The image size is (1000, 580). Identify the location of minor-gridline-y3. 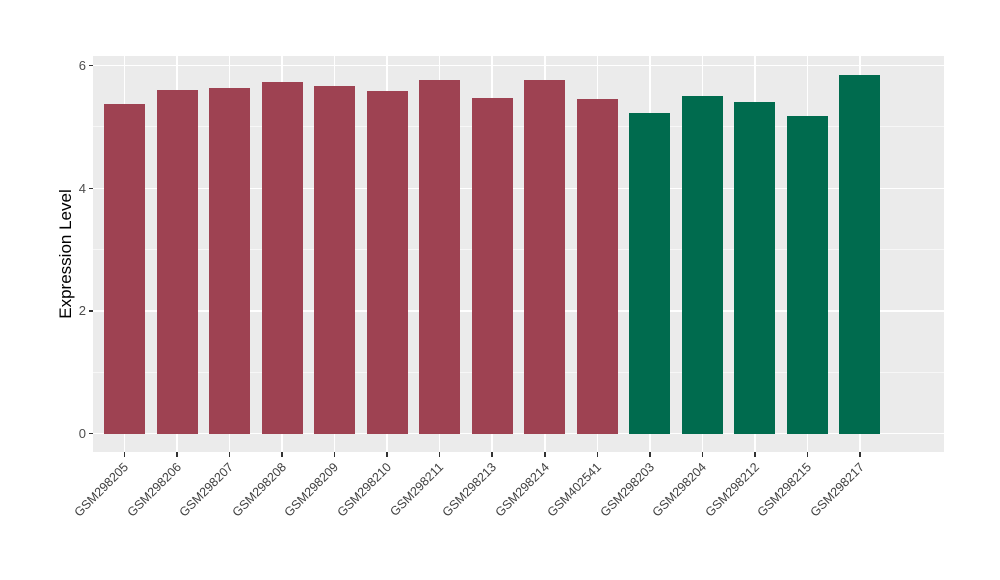
(518, 250).